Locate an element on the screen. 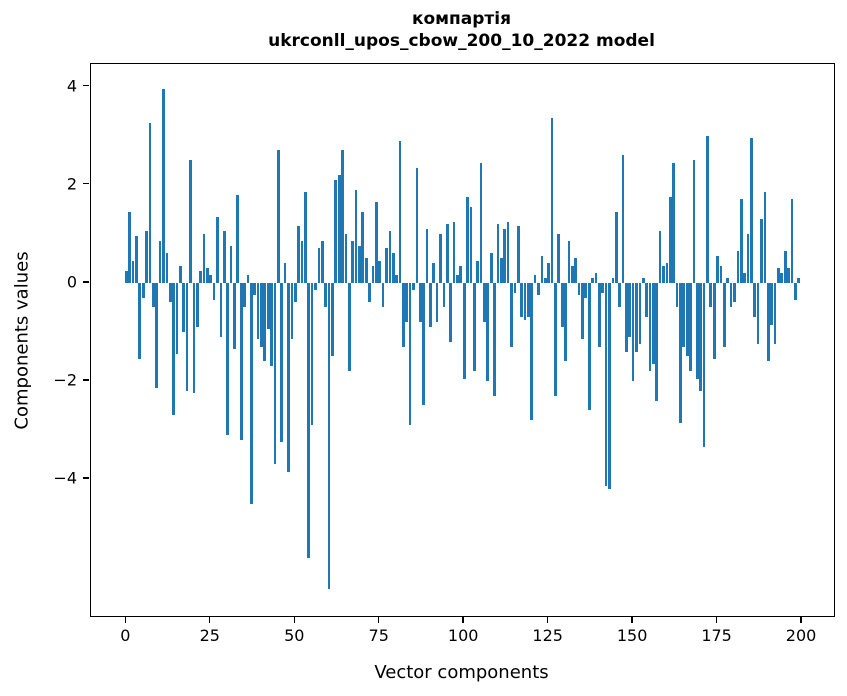 The height and width of the screenshot is (696, 847). x-tick-label-25: 25 is located at coordinates (209, 635).